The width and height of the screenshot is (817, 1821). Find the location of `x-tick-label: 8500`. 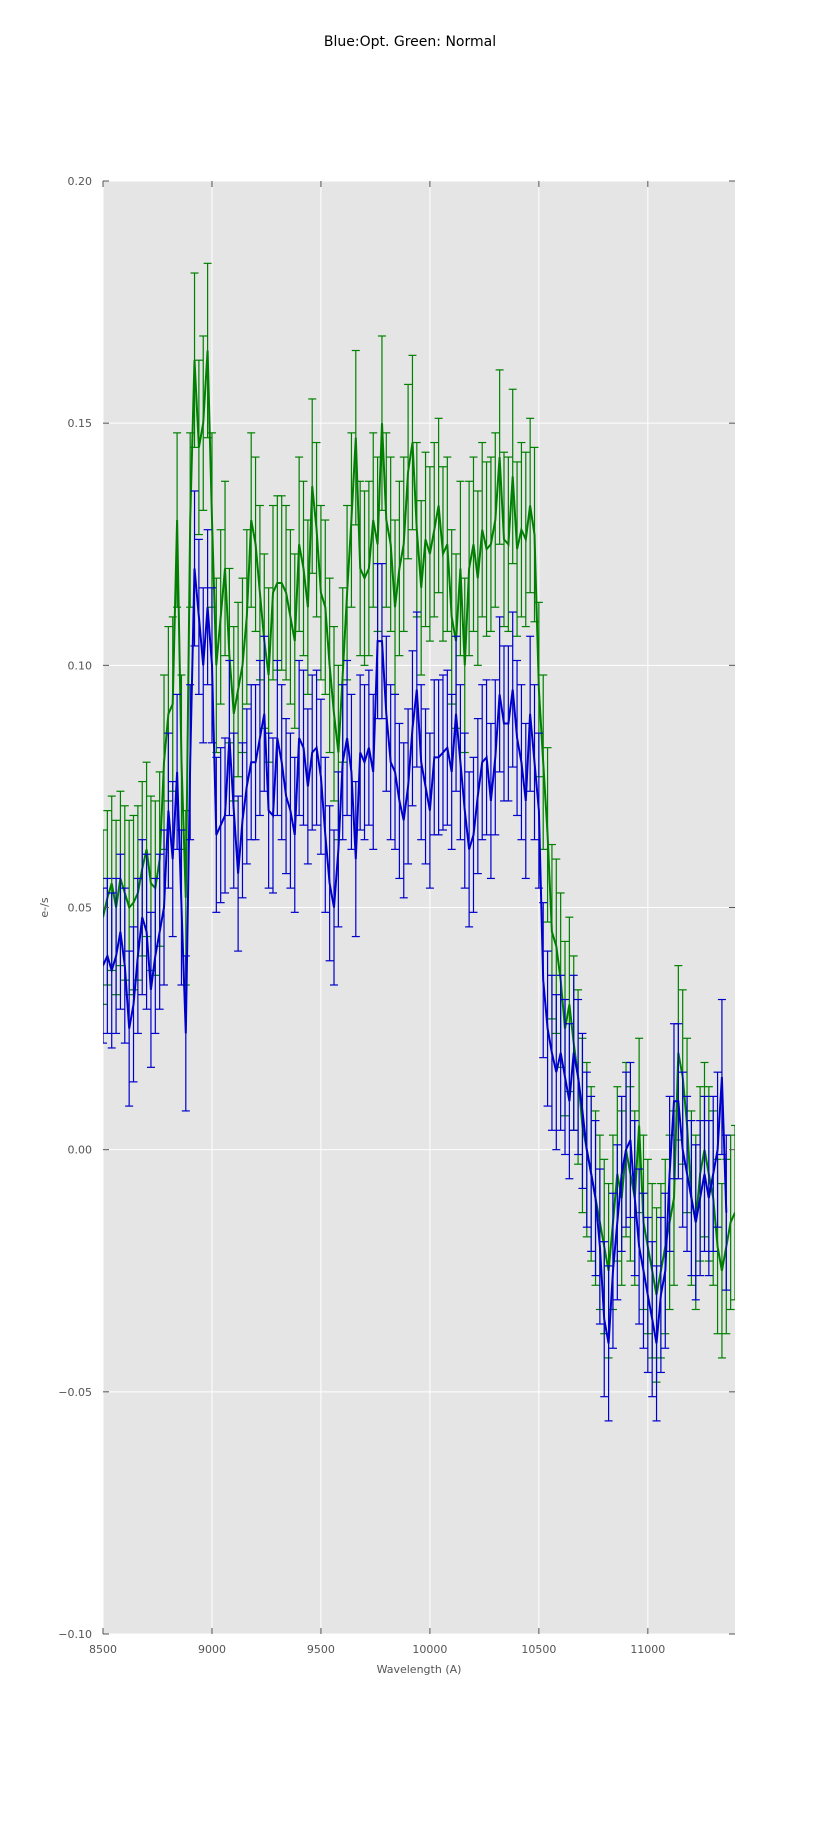

x-tick-label: 8500 is located at coordinates (103, 1649).